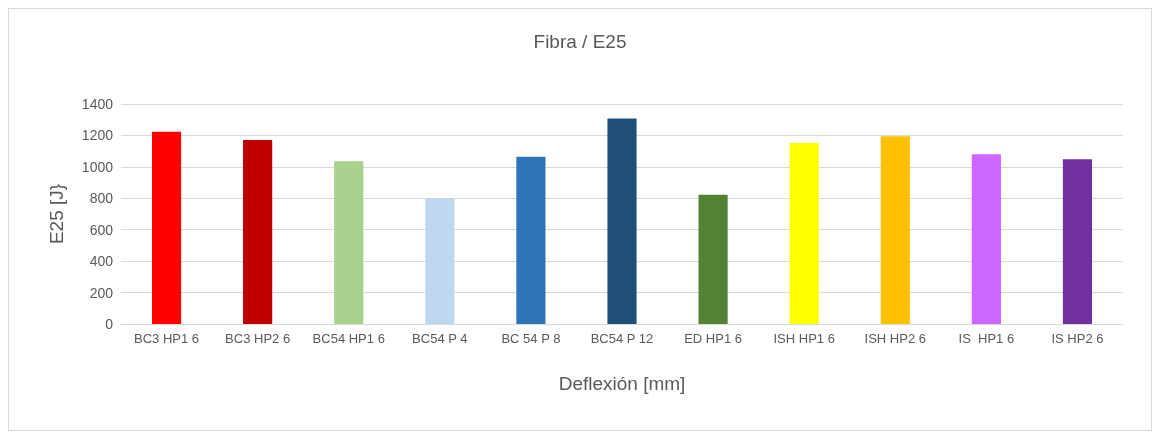 Image resolution: width=1160 pixels, height=439 pixels. Describe the element at coordinates (348, 338) in the screenshot. I see `x-tick-label: BC54 HP1 6` at that location.